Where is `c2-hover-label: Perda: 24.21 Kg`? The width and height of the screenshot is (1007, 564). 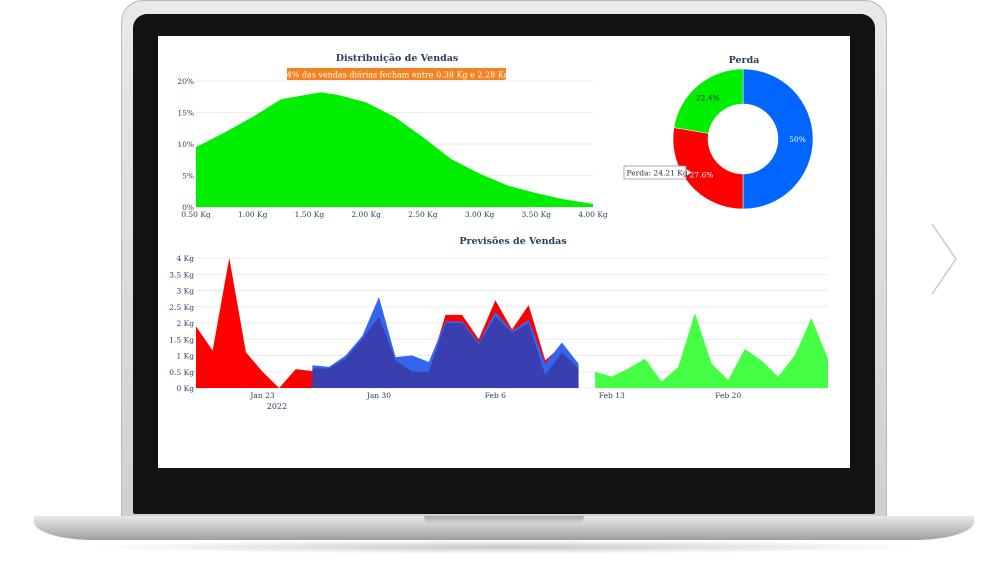
c2-hover-label: Perda: 24.21 Kg is located at coordinates (657, 173).